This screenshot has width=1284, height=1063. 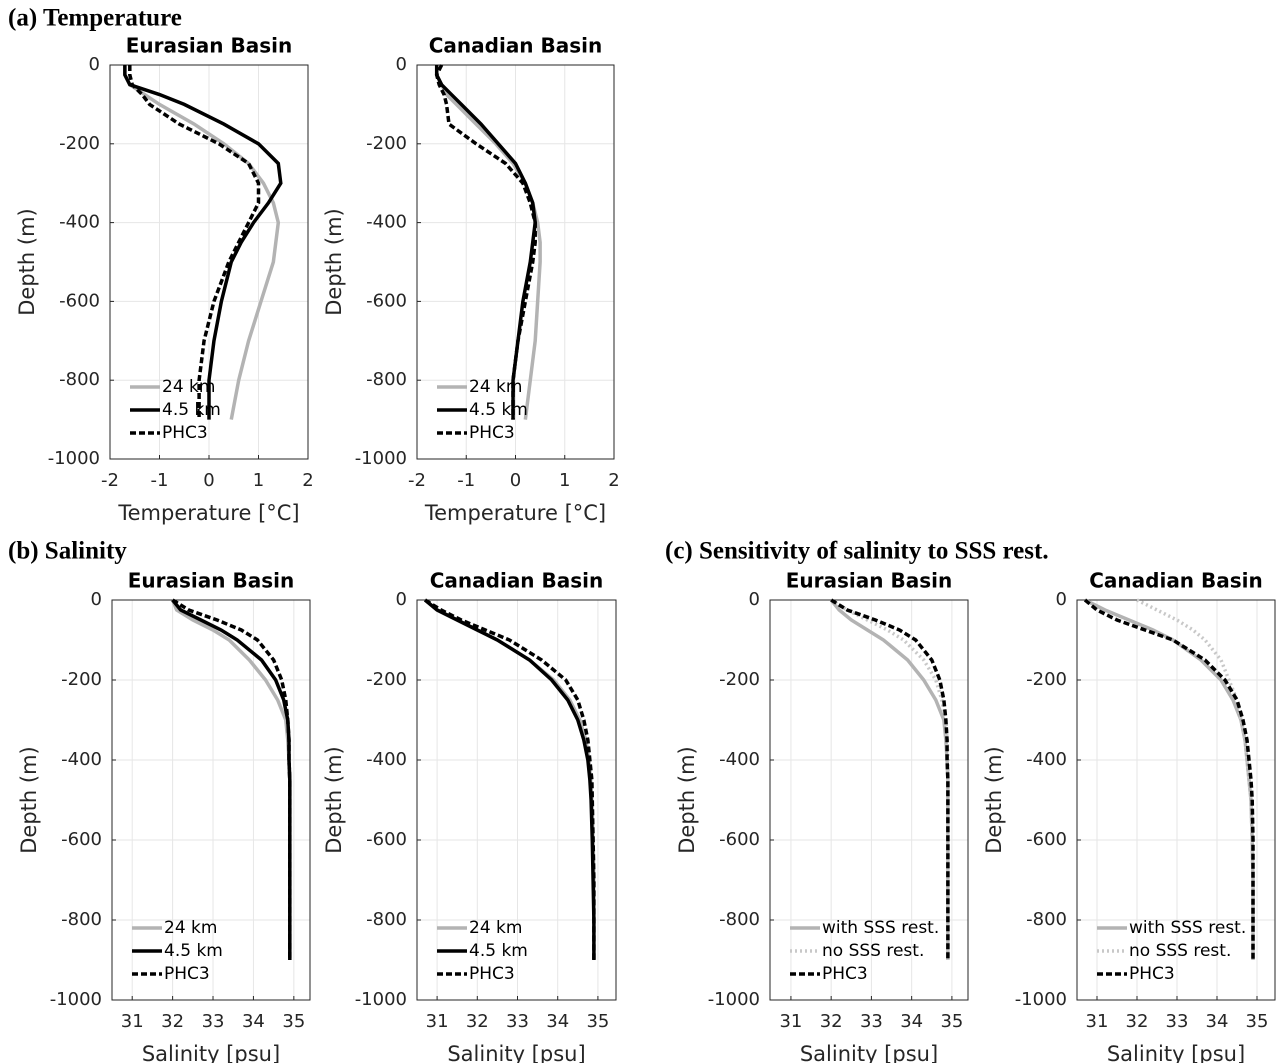 I want to click on x-tick-label: 2, so click(x=307, y=480).